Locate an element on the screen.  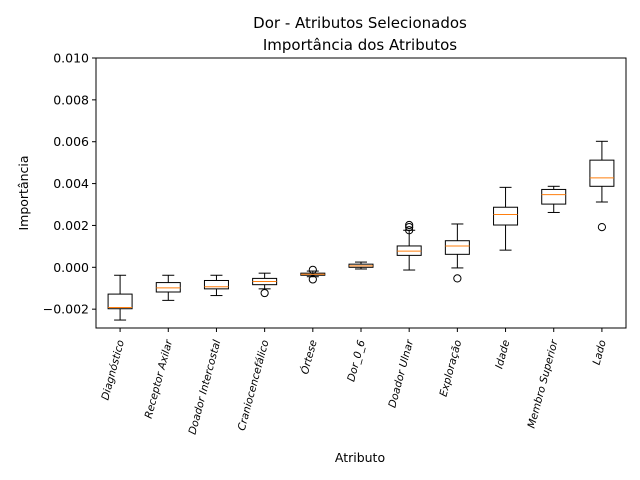
x-axis-label: Atributo is located at coordinates (360, 457).